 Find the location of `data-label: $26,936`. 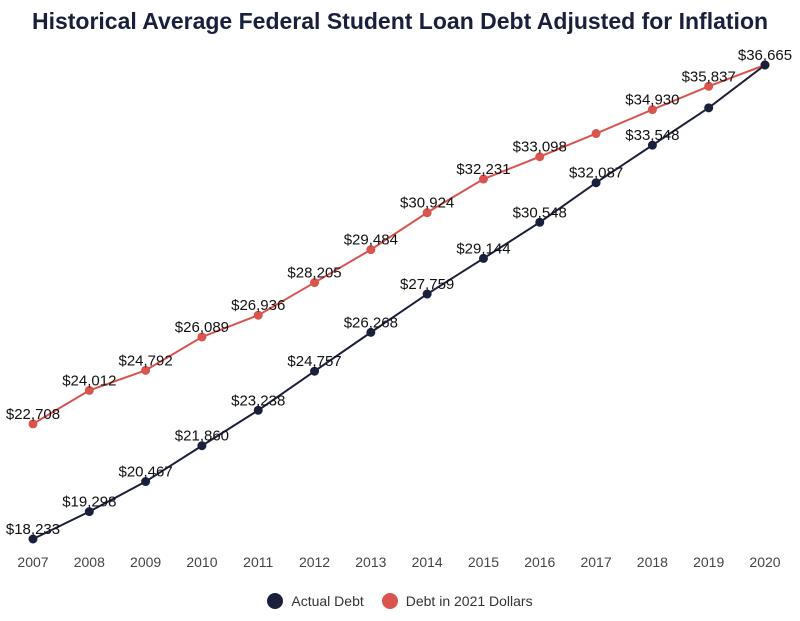

data-label: $26,936 is located at coordinates (258, 305).